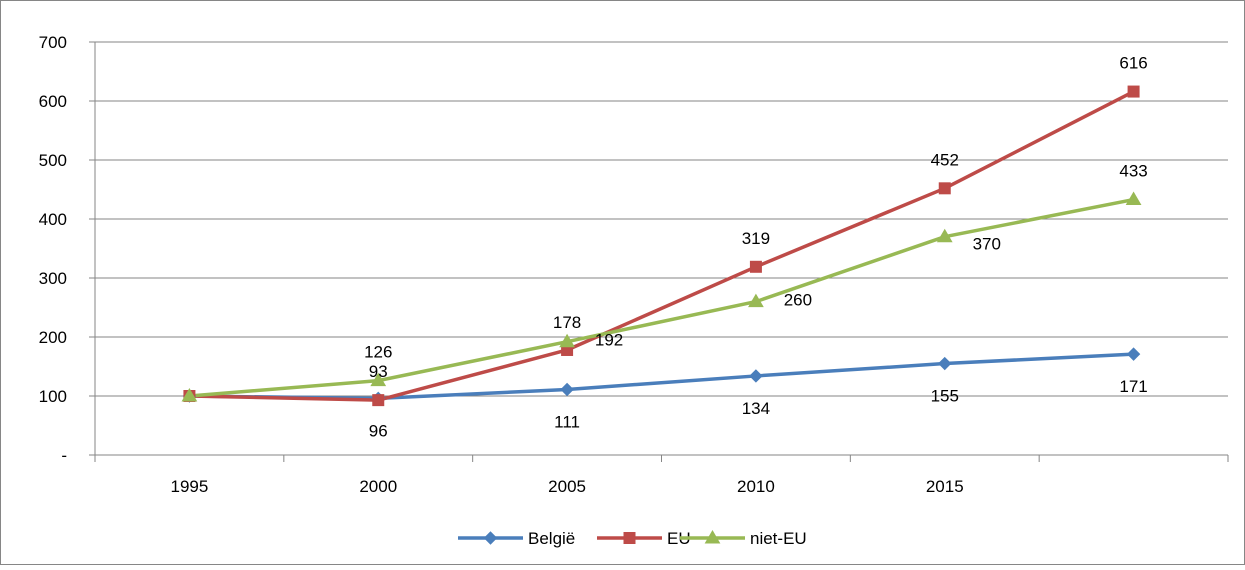  Describe the element at coordinates (378, 352) in the screenshot. I see `data-label: 126` at that location.